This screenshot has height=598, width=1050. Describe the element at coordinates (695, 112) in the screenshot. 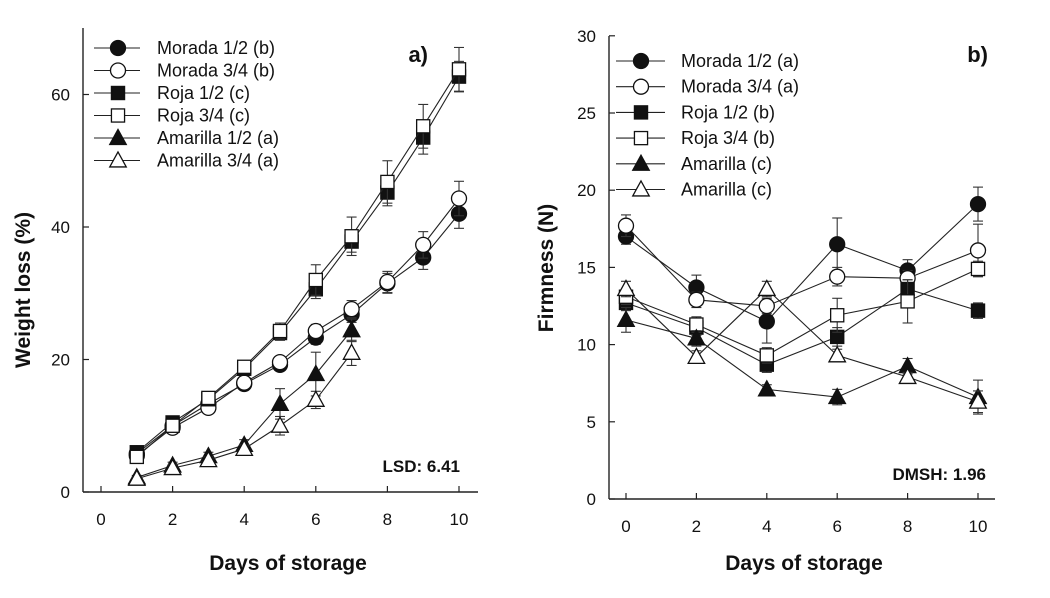

I see `legend-item: Roja 1/2 (b)` at that location.